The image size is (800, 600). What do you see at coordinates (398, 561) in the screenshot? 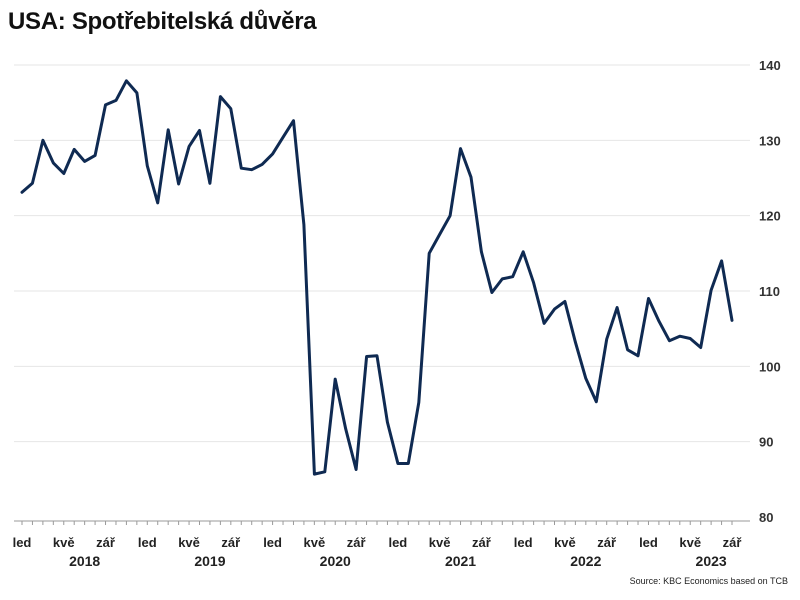
I see `year-labels: 2018 2019 2020 2021 2022 2023` at bounding box center [398, 561].